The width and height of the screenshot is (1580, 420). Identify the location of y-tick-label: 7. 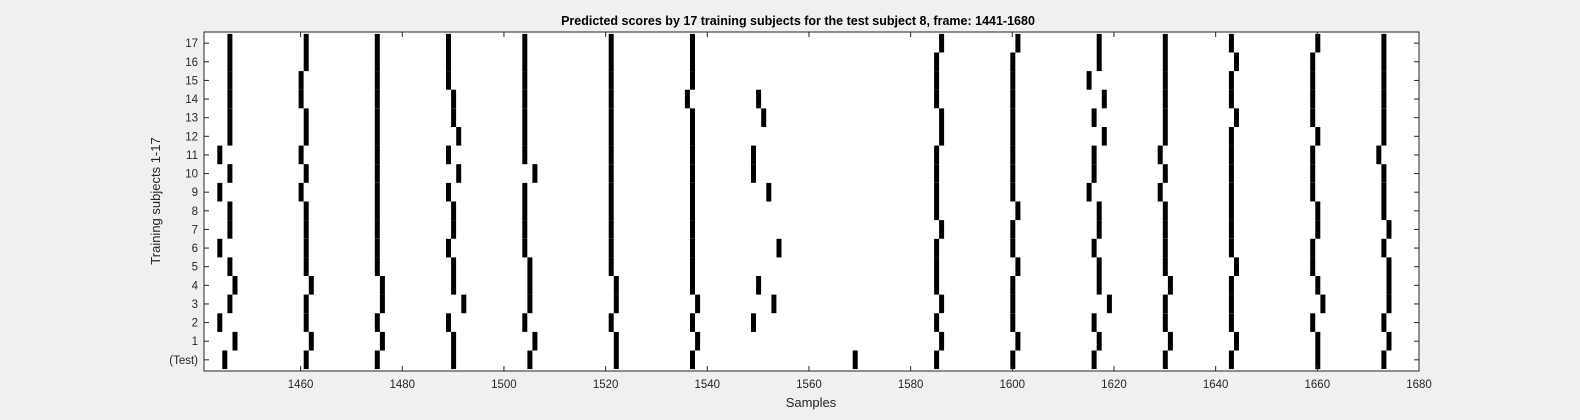
(195, 230).